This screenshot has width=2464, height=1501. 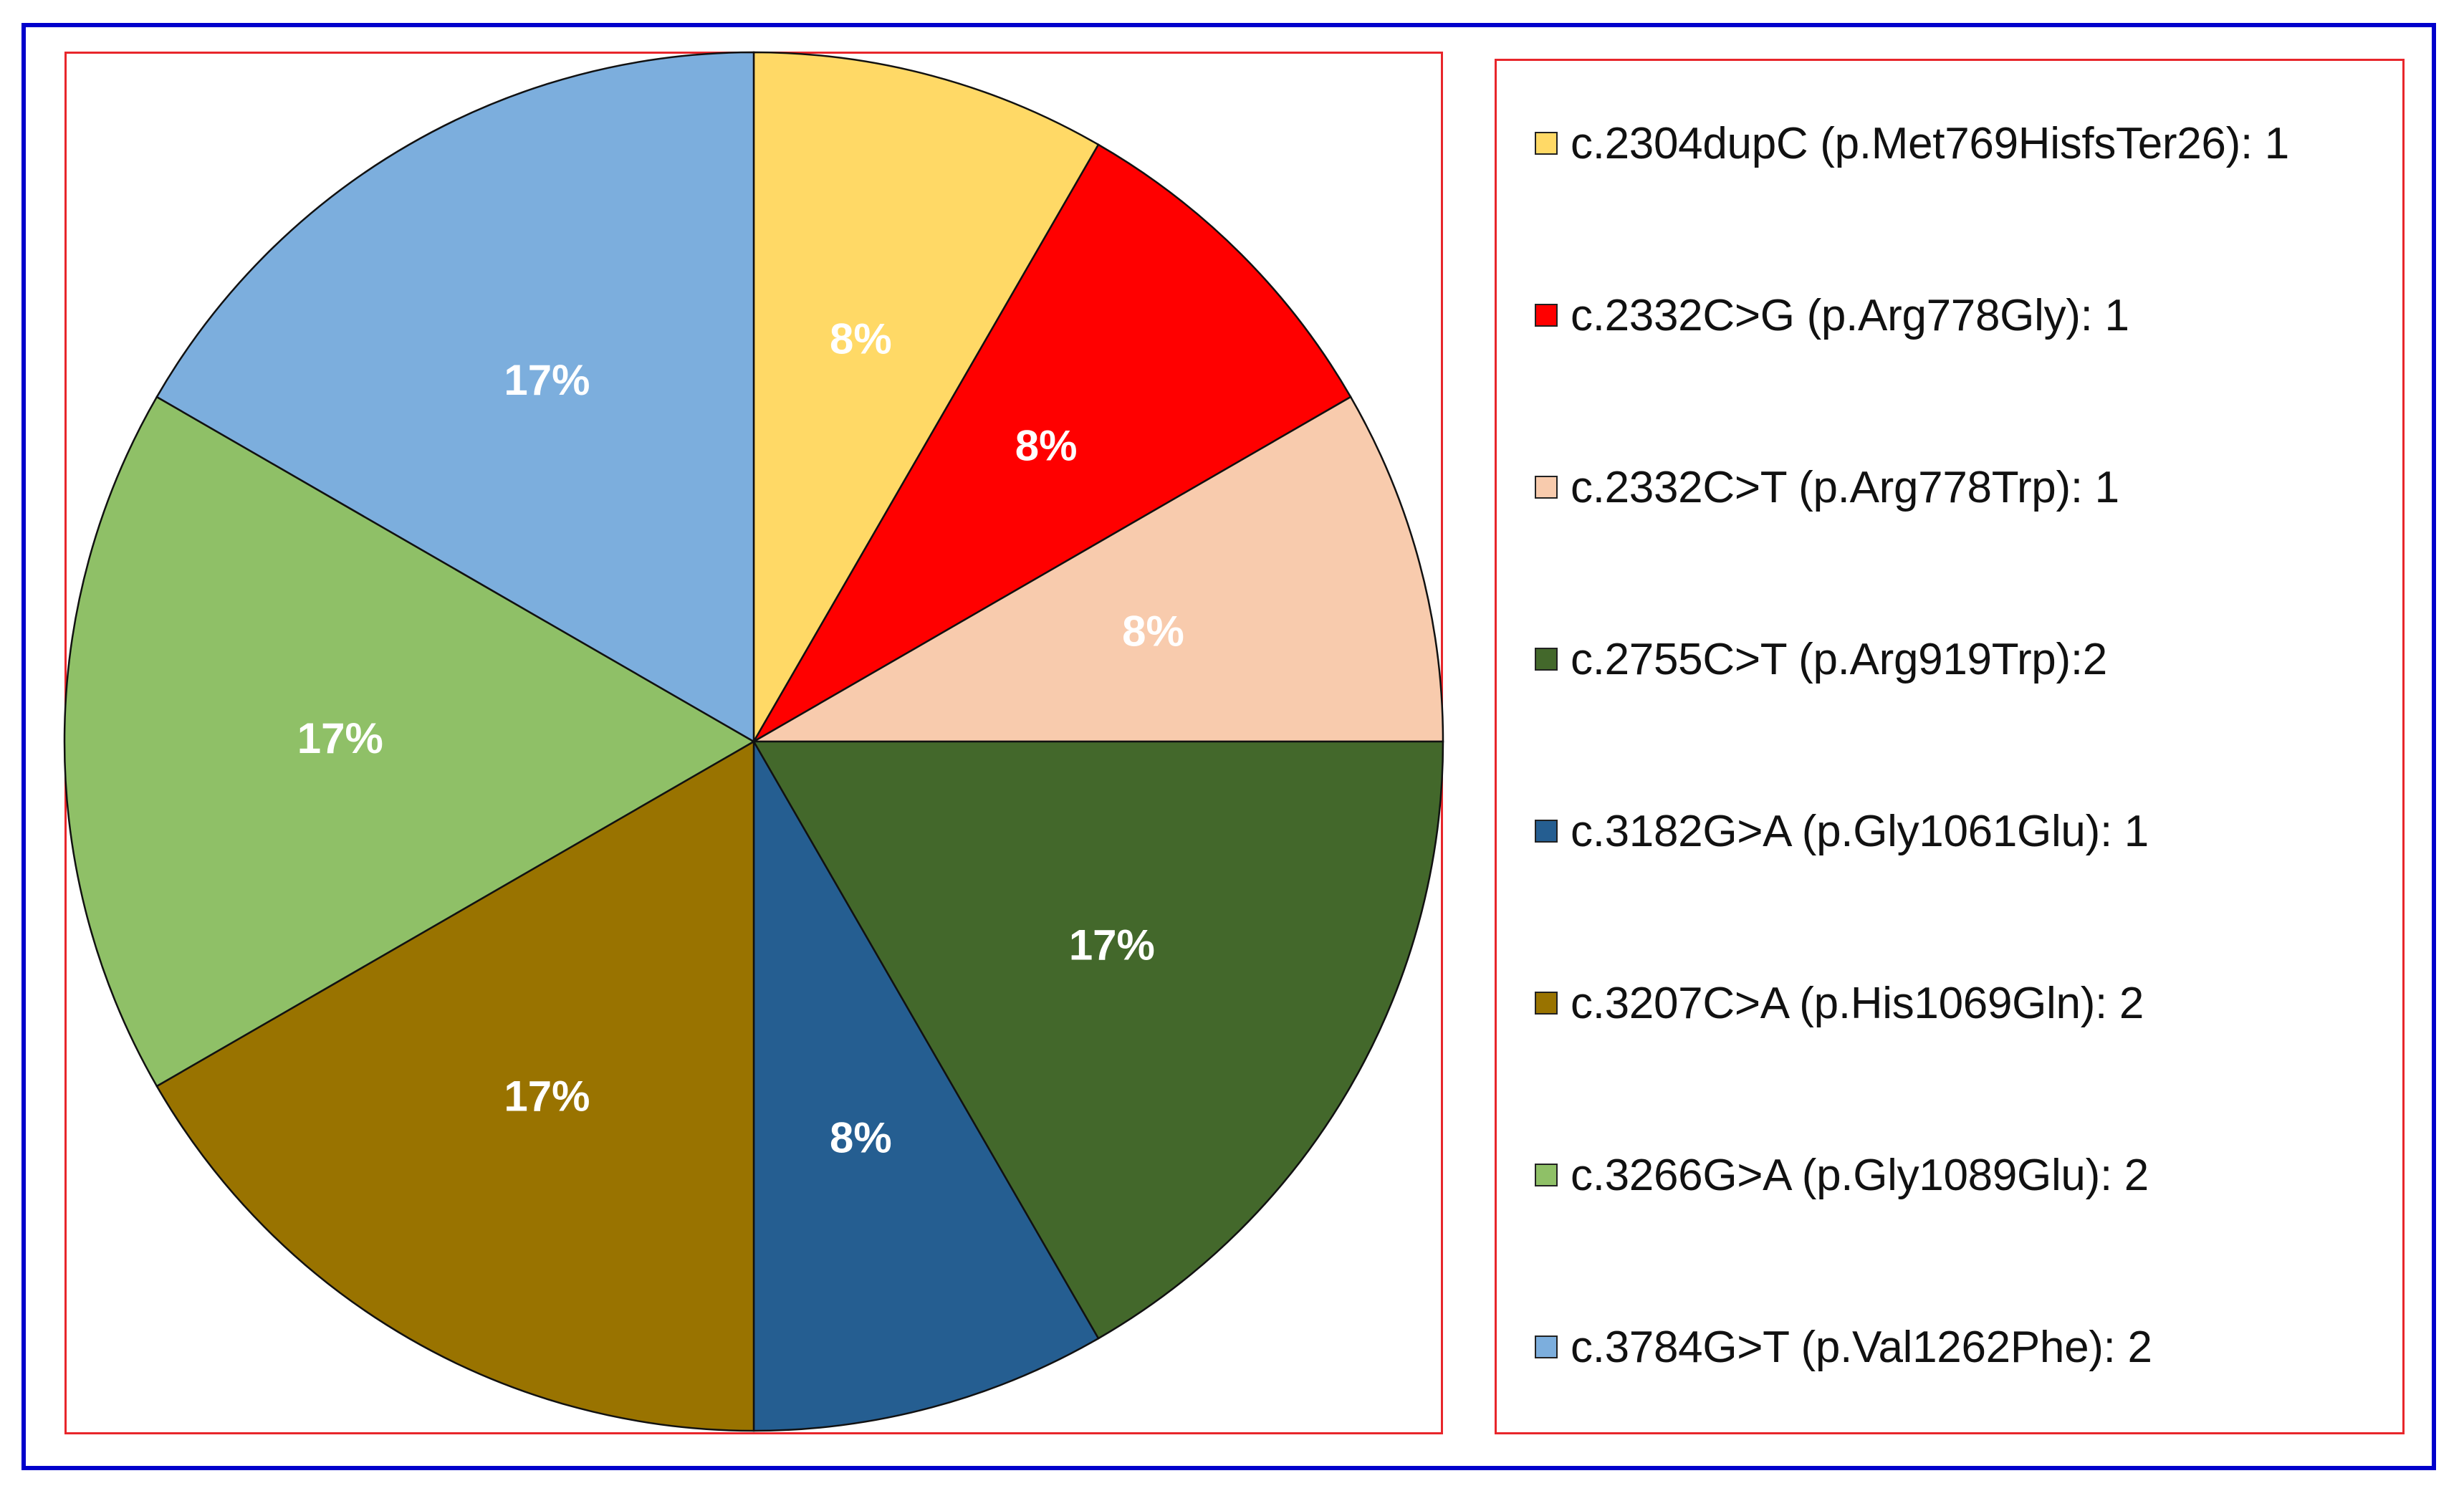 I want to click on legend-item: c.2332C>T (p.Arg778Trp): 1, so click(x=1827, y=487).